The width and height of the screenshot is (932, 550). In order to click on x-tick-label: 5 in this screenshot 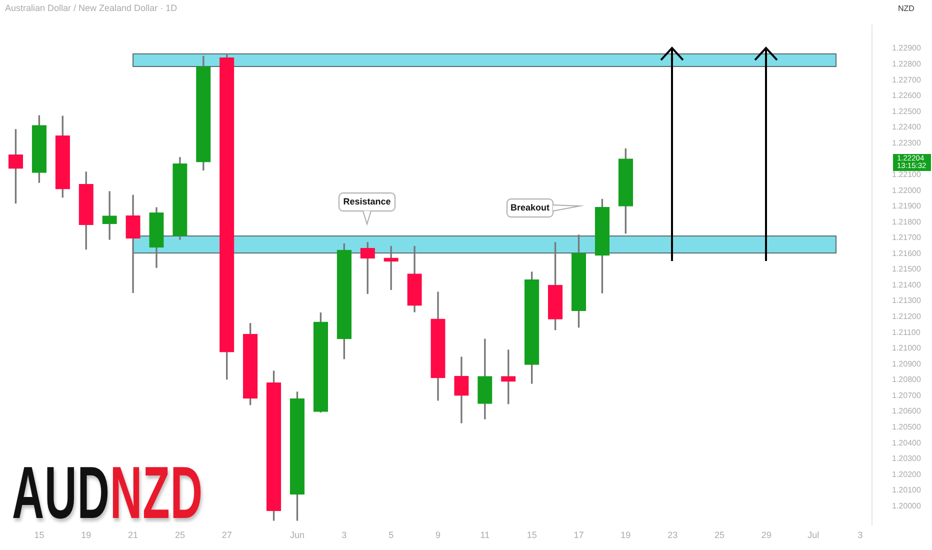, I will do `click(391, 535)`.